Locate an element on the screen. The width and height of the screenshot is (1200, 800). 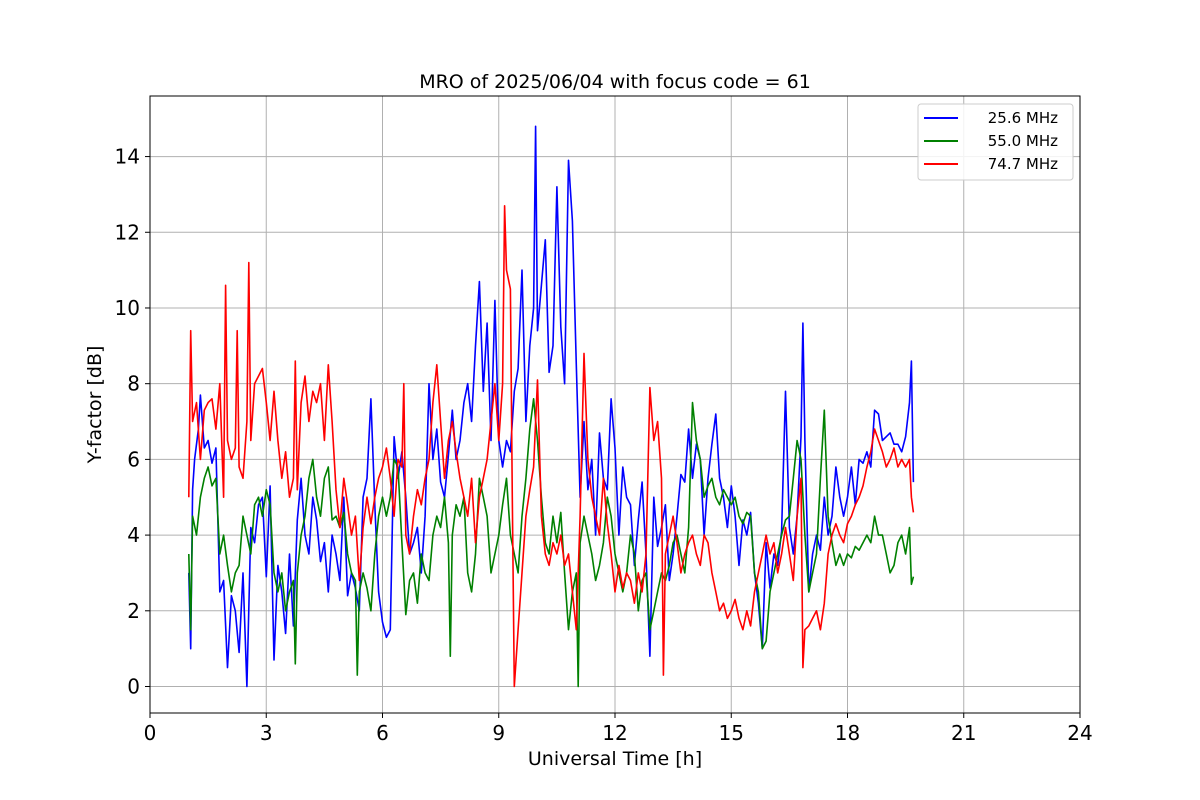
x-tick-label: 0 is located at coordinates (150, 733).